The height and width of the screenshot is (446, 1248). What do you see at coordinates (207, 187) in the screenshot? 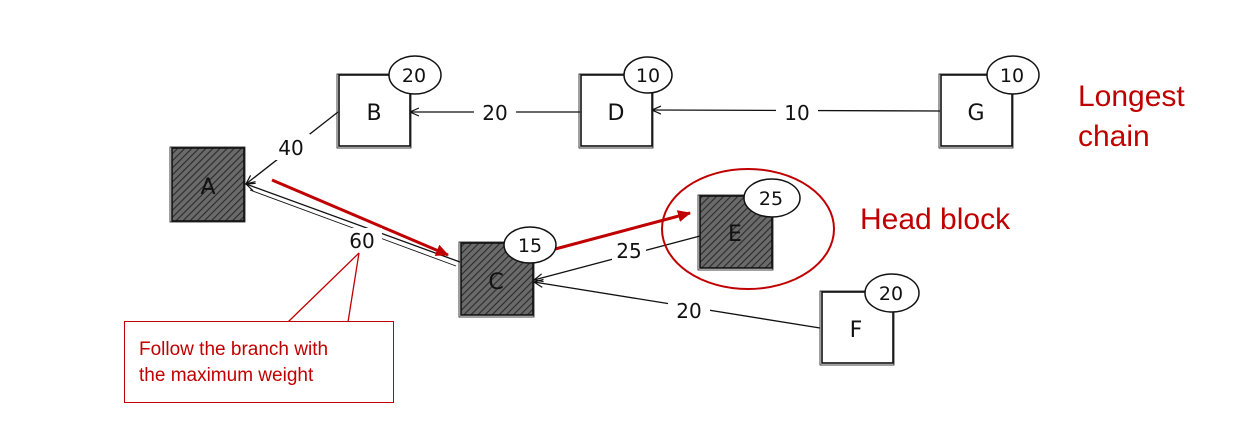
I see `block-a-label: A` at bounding box center [207, 187].